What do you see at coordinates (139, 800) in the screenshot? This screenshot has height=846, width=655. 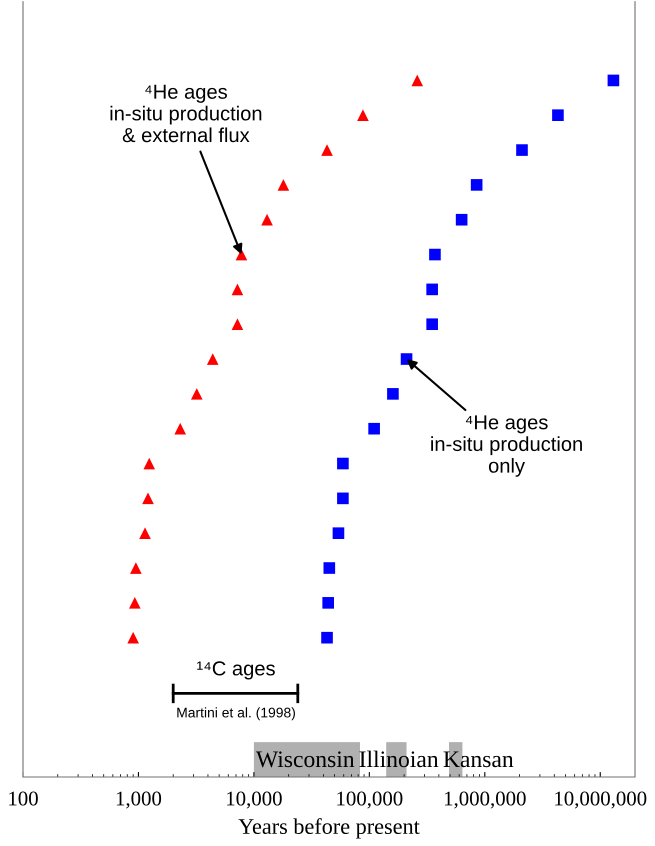 I see `x-tick-label: 1,000` at bounding box center [139, 800].